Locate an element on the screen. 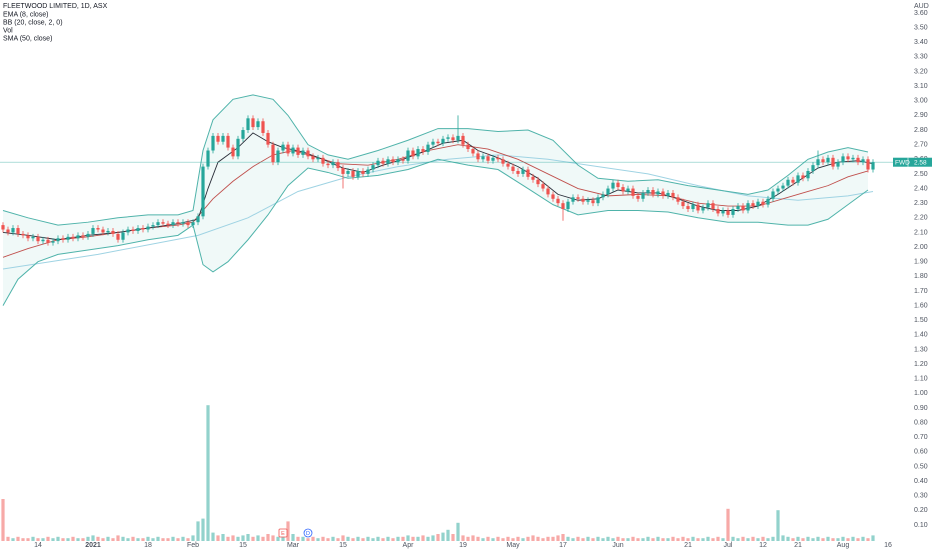 This screenshot has height=550, width=932. y-tick-label: 1.10 is located at coordinates (921, 379).